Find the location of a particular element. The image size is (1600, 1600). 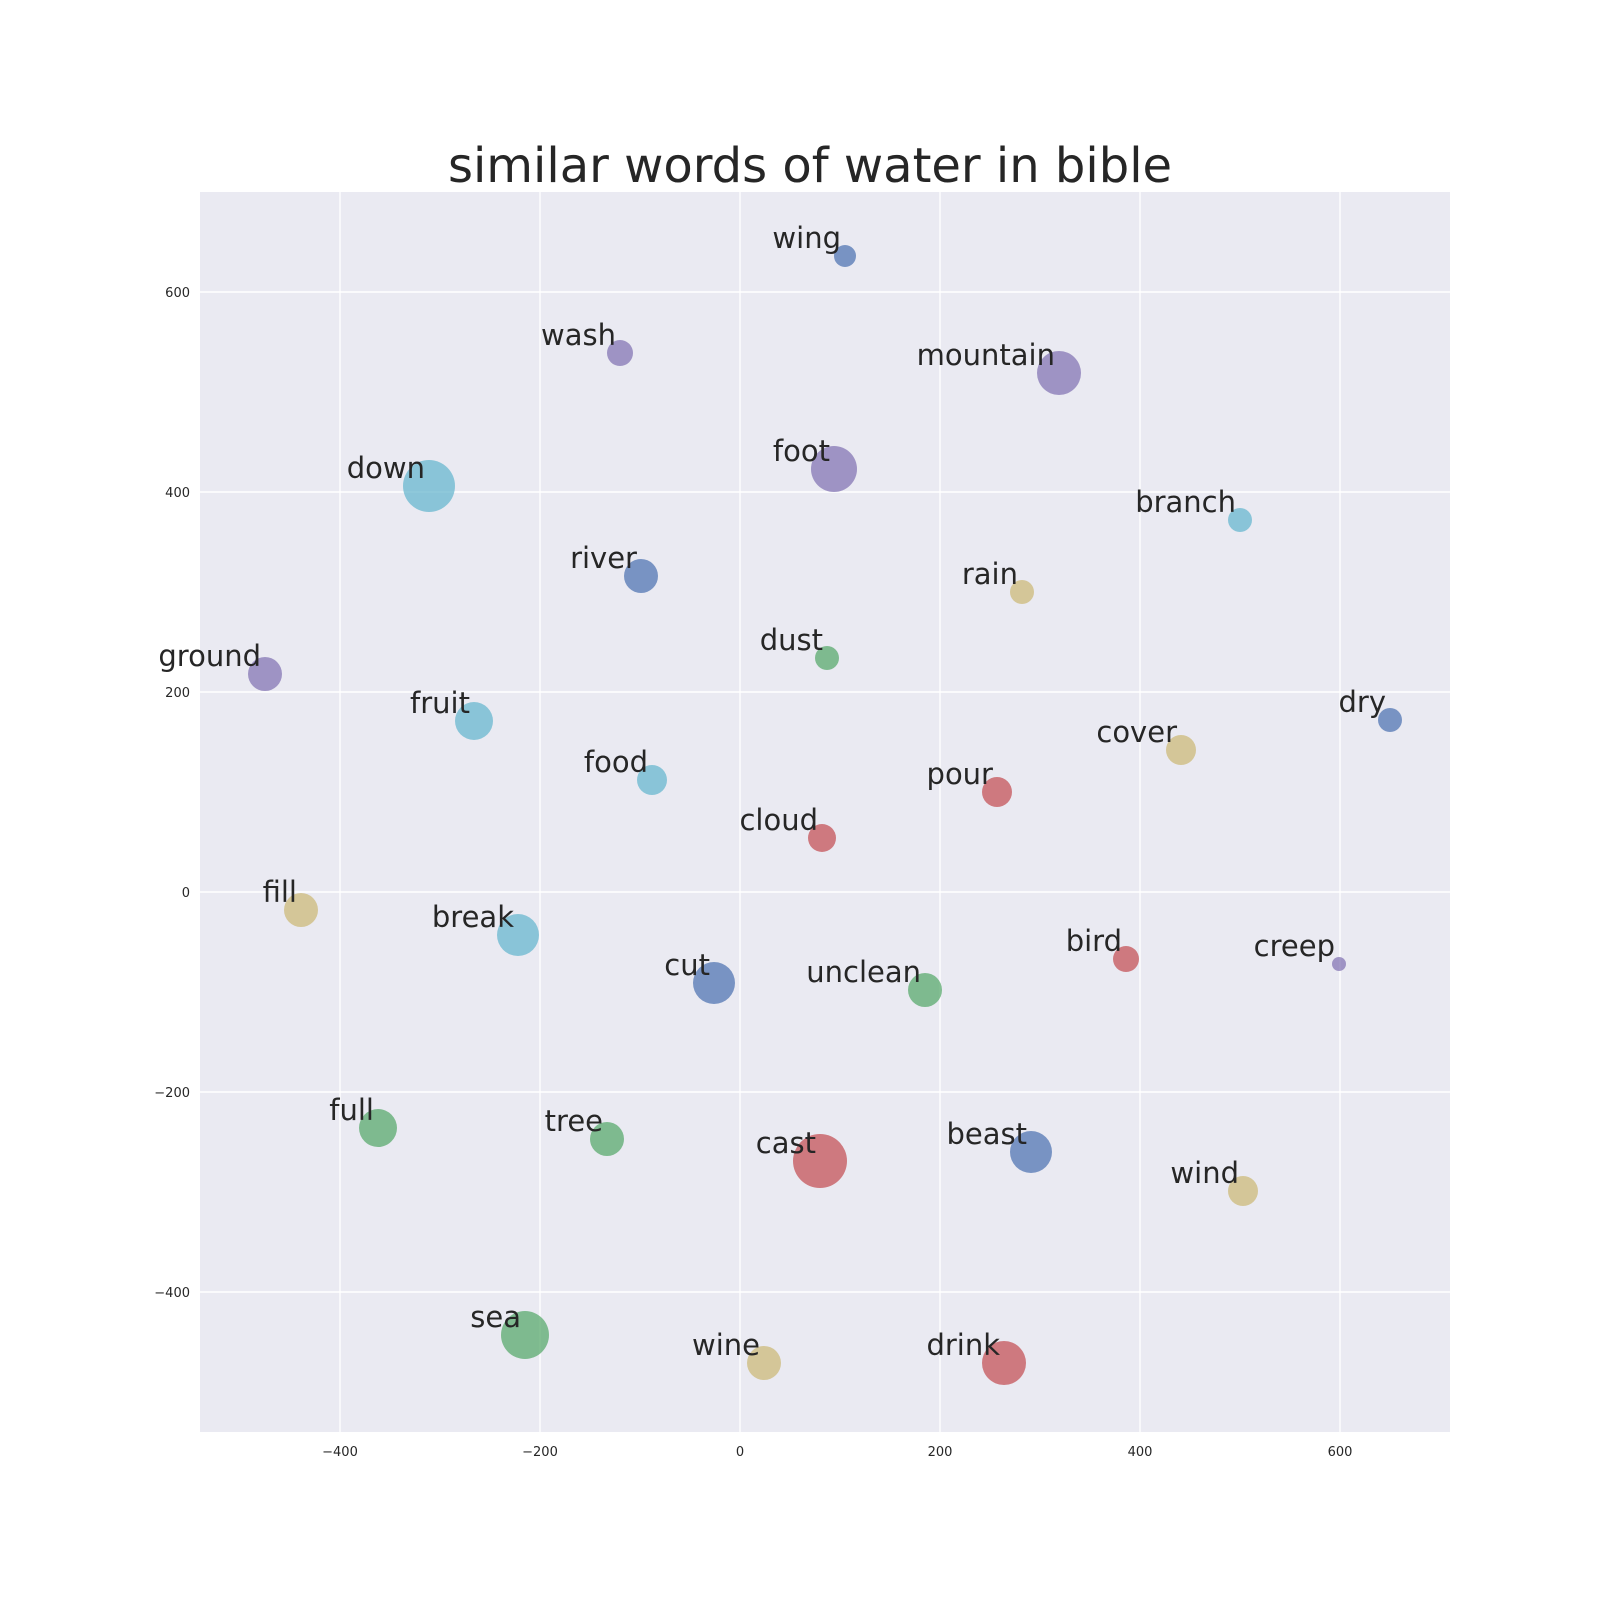

x-tick-label: 600 is located at coordinates (1340, 1452).